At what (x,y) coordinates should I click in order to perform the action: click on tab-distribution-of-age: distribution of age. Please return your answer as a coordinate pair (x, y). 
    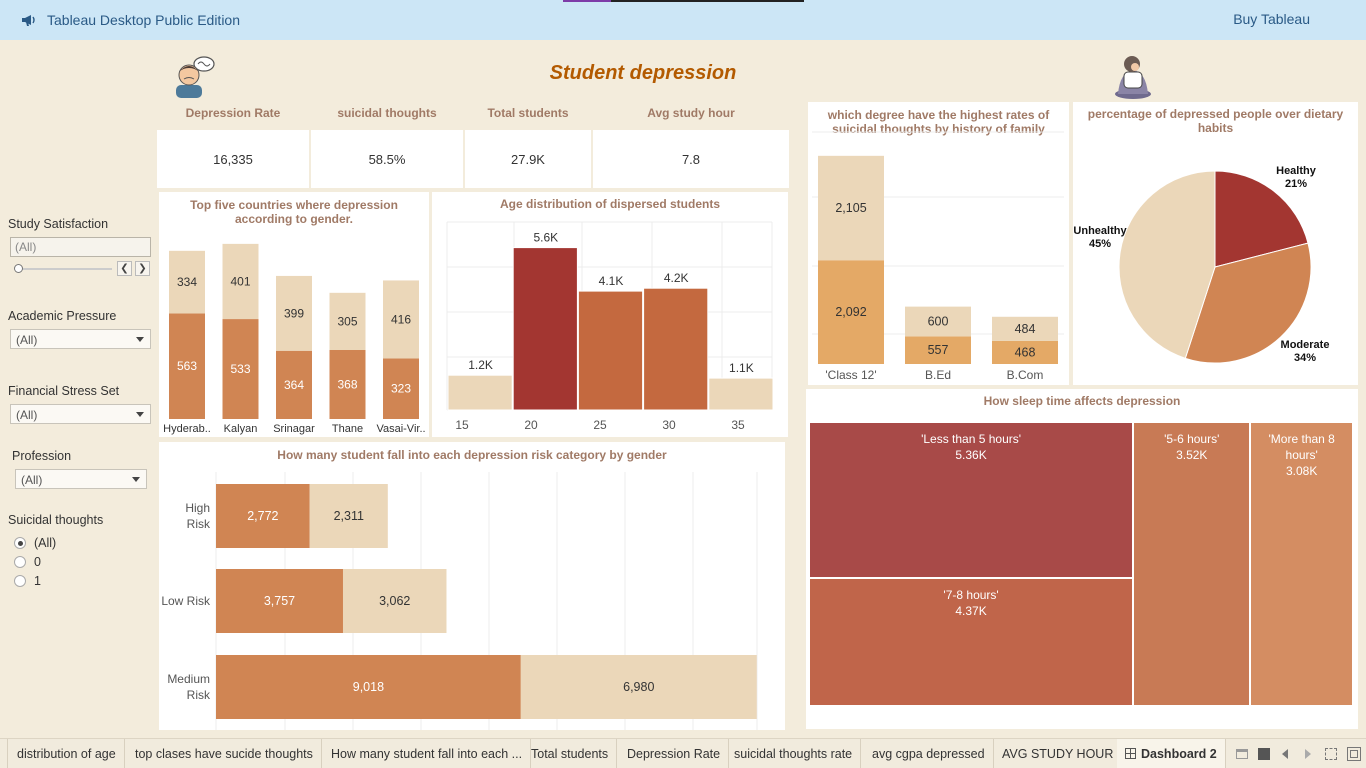
    Looking at the image, I should click on (67, 753).